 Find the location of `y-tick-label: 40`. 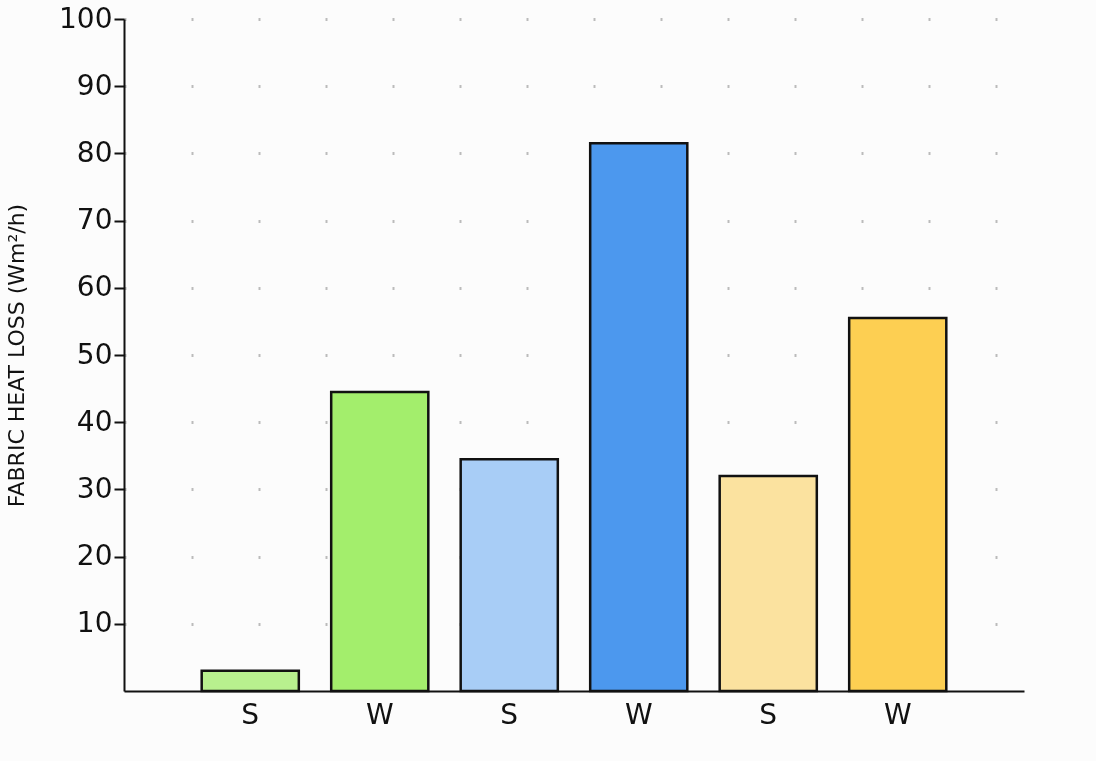

y-tick-label: 40 is located at coordinates (94, 421).